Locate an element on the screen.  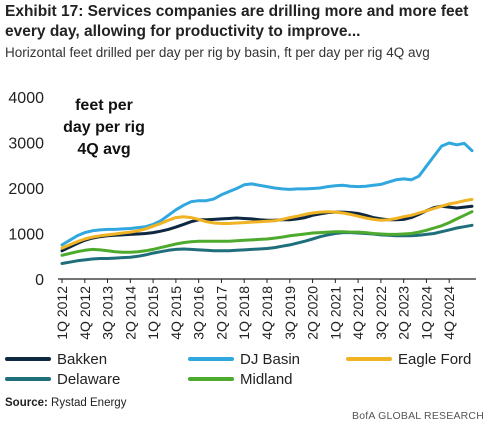
source-note: Source: Rystad Energy is located at coordinates (65, 403).